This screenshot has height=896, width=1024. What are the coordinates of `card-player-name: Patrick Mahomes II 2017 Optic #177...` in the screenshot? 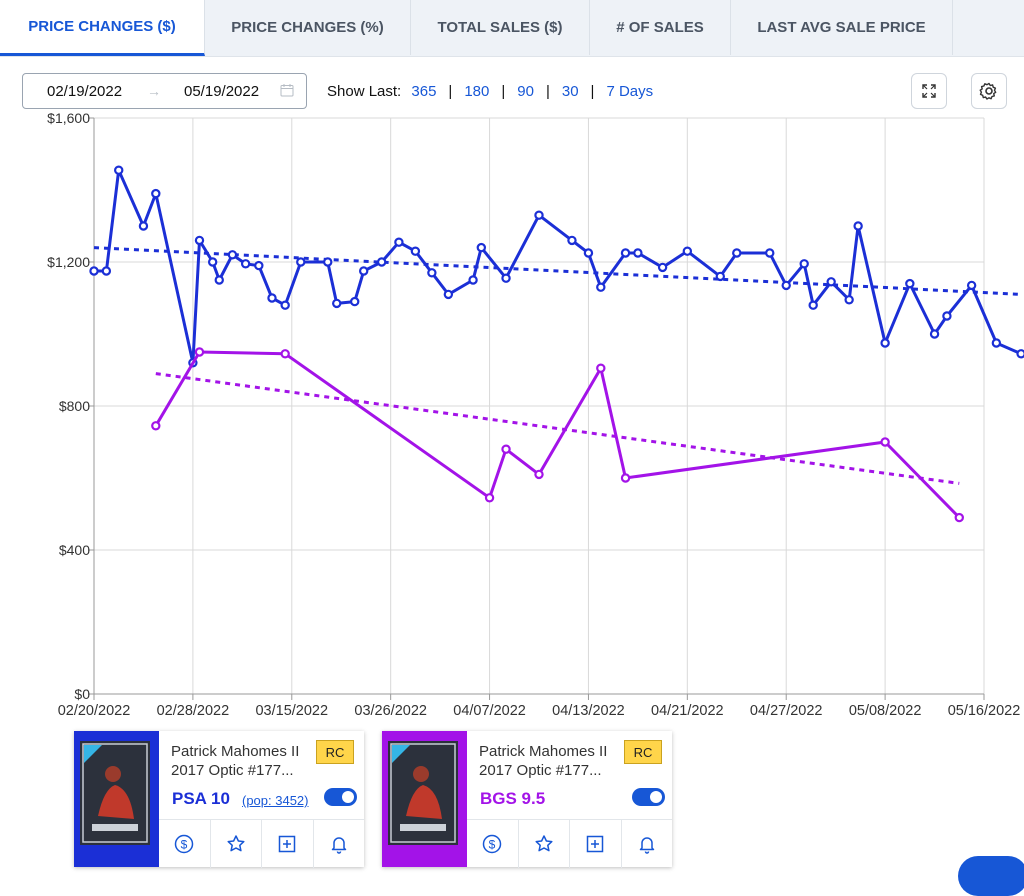 It's located at (549, 761).